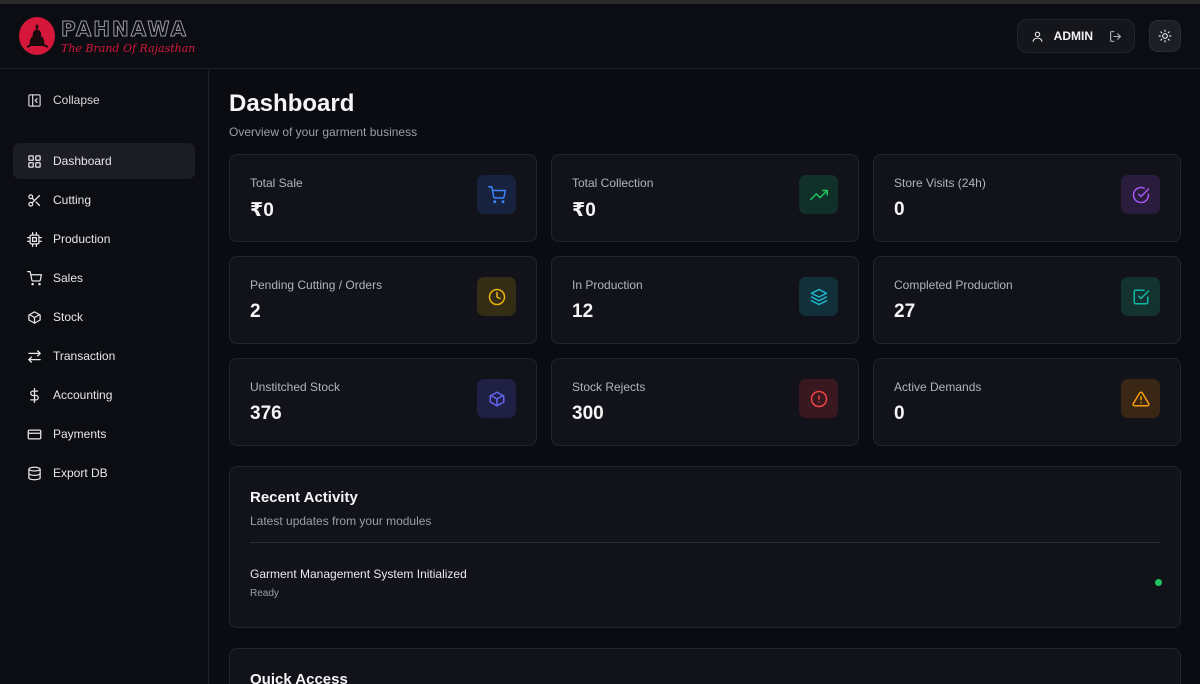 Image resolution: width=1200 pixels, height=684 pixels. I want to click on logout-icon, so click(1115, 36).